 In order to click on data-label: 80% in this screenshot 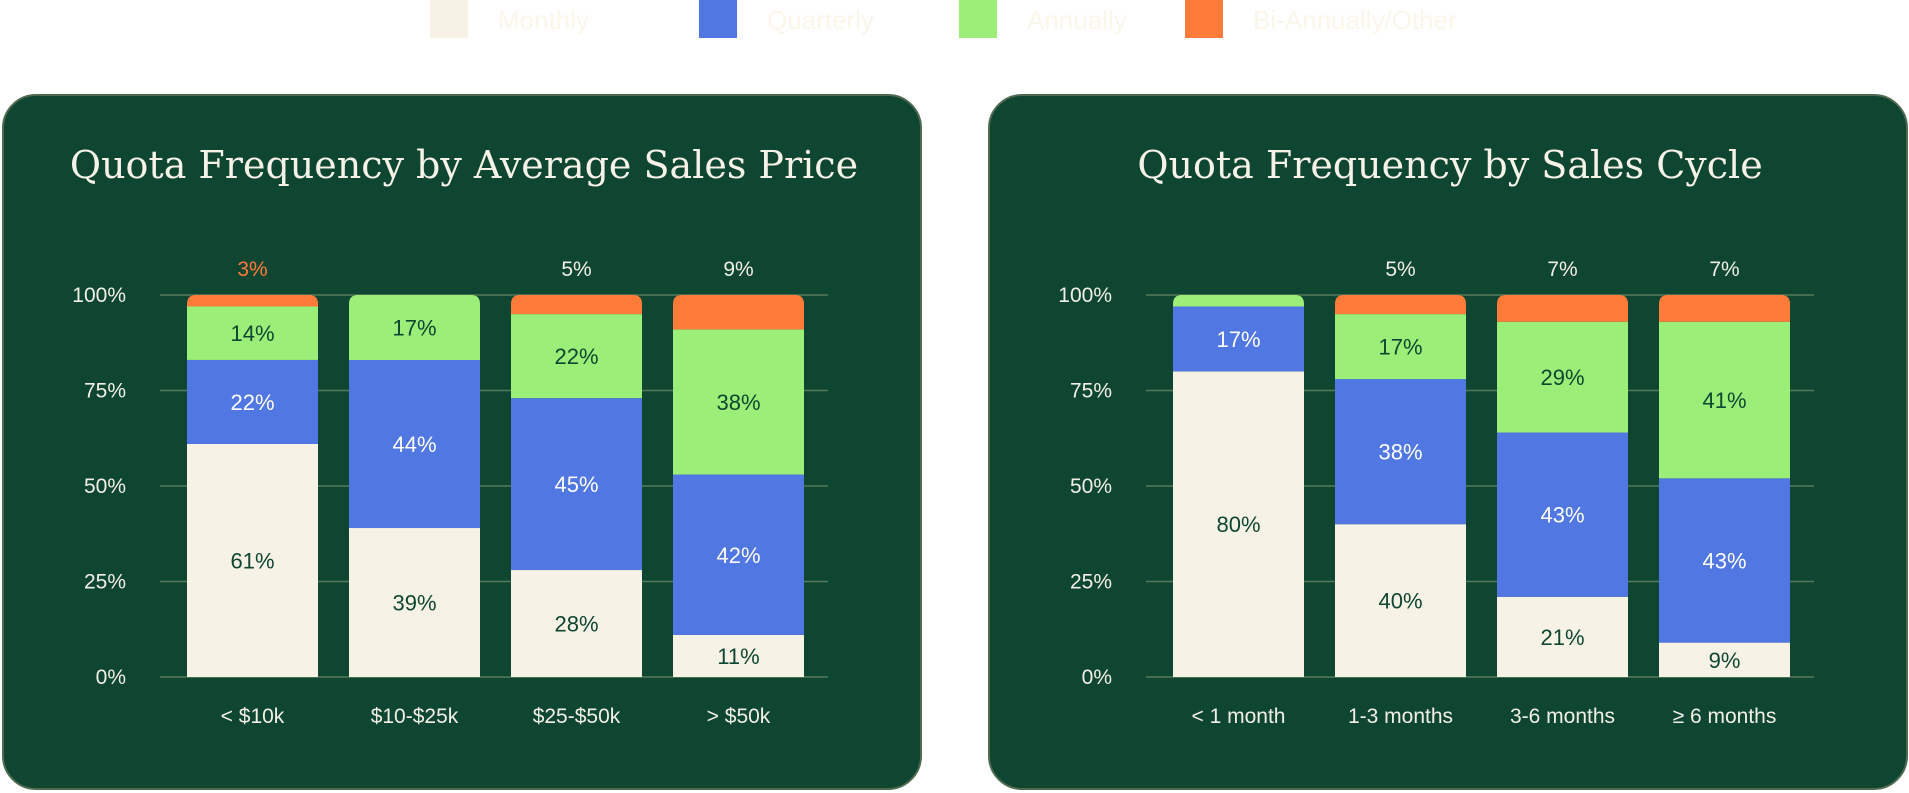, I will do `click(1238, 524)`.